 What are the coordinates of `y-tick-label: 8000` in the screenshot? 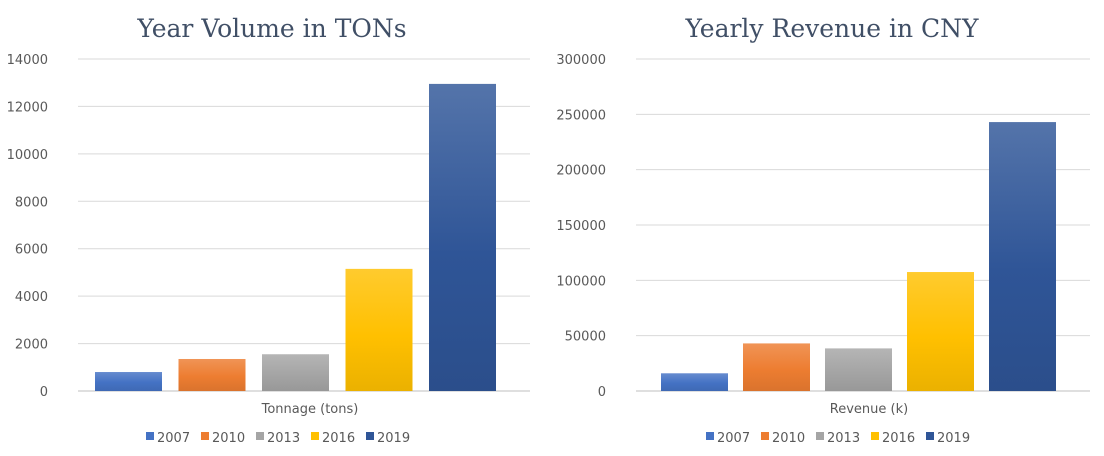 It's located at (31, 202).